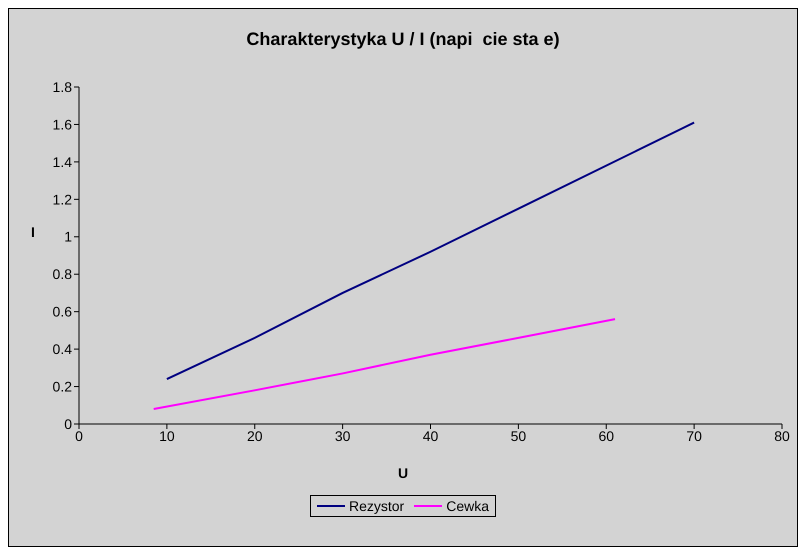  What do you see at coordinates (33, 232) in the screenshot?
I see `y-axis-title: I` at bounding box center [33, 232].